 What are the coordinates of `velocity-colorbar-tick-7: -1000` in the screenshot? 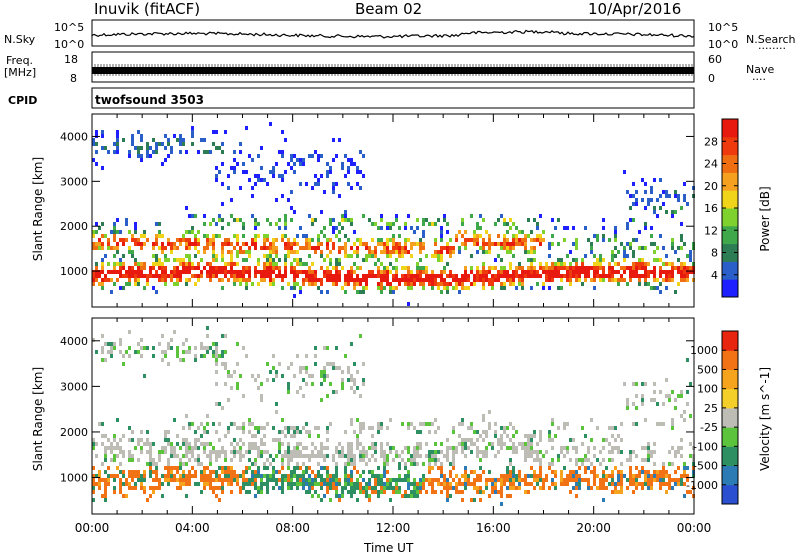 It's located at (702, 485).